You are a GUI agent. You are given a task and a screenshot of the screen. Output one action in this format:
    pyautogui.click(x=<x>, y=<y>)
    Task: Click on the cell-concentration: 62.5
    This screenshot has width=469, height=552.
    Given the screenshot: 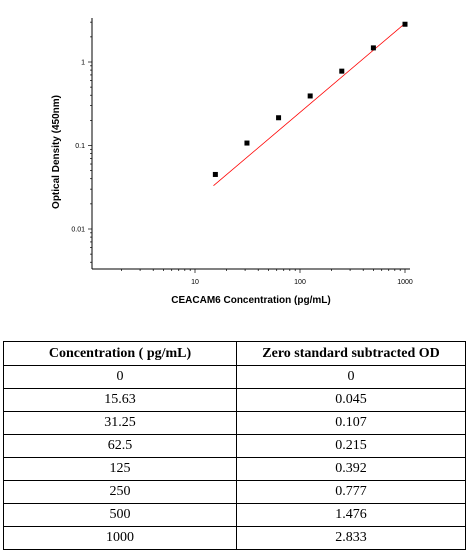 What is the action you would take?
    pyautogui.click(x=120, y=446)
    